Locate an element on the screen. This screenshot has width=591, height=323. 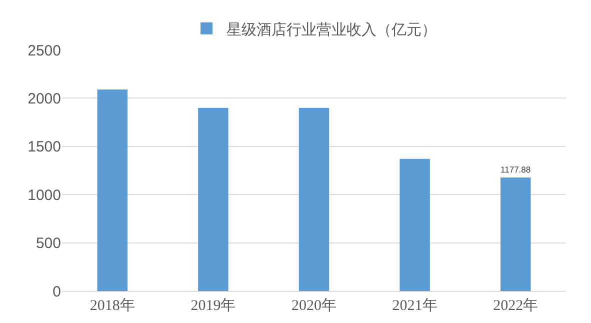
data-label: 1177.88 is located at coordinates (515, 169).